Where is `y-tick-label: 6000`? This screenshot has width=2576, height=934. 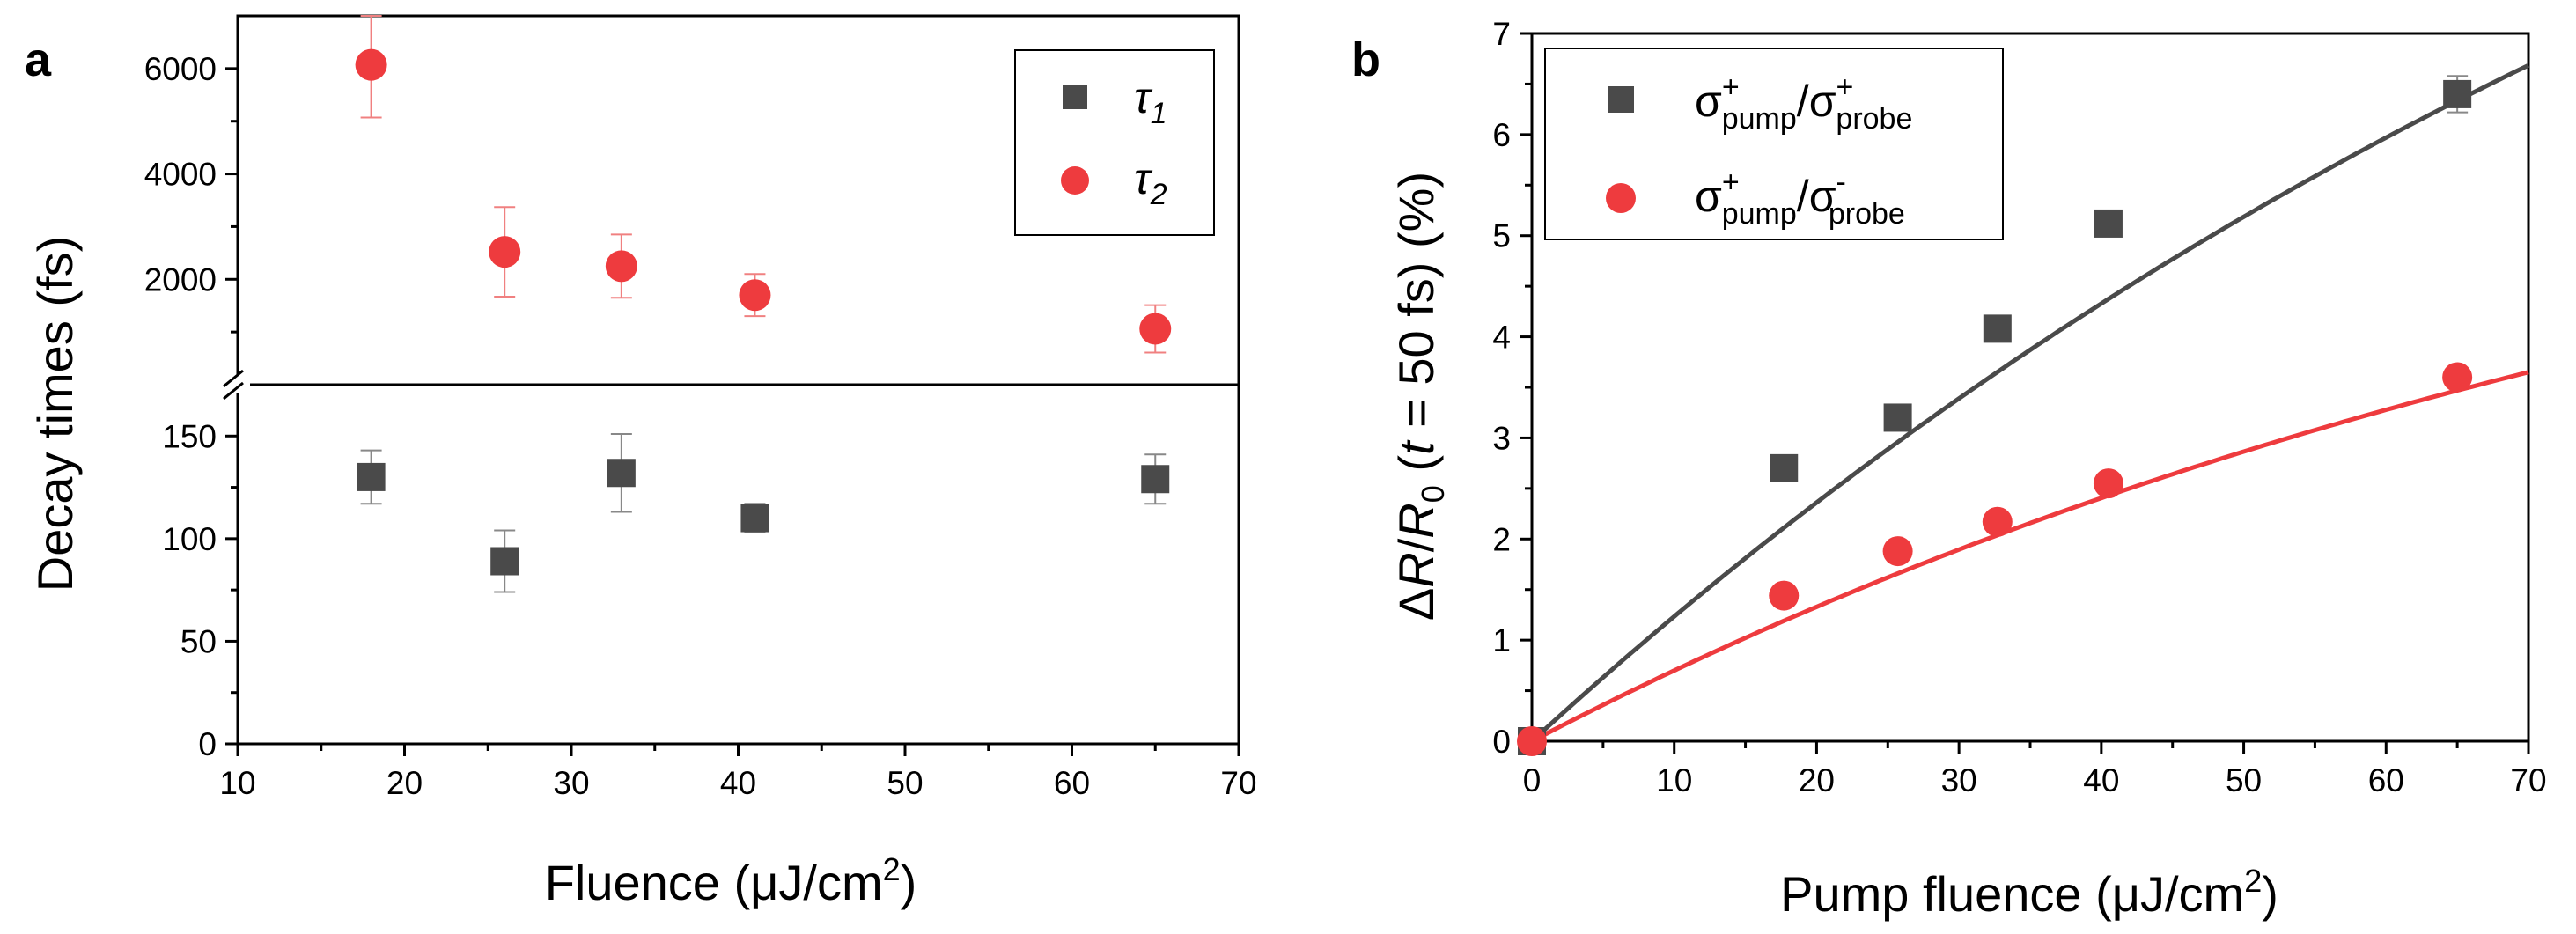 y-tick-label: 6000 is located at coordinates (180, 69).